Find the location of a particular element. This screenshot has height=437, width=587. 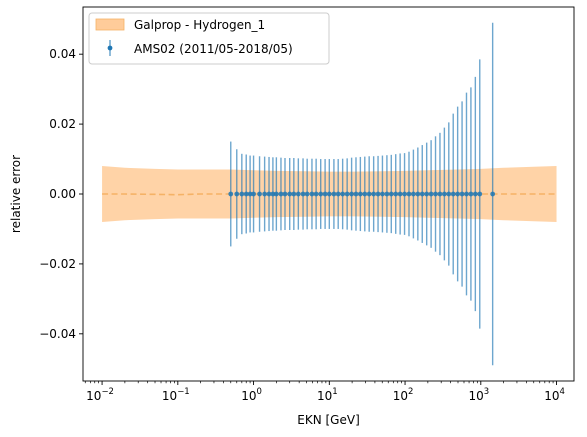

x-tick-label: 10² is located at coordinates (403, 395).